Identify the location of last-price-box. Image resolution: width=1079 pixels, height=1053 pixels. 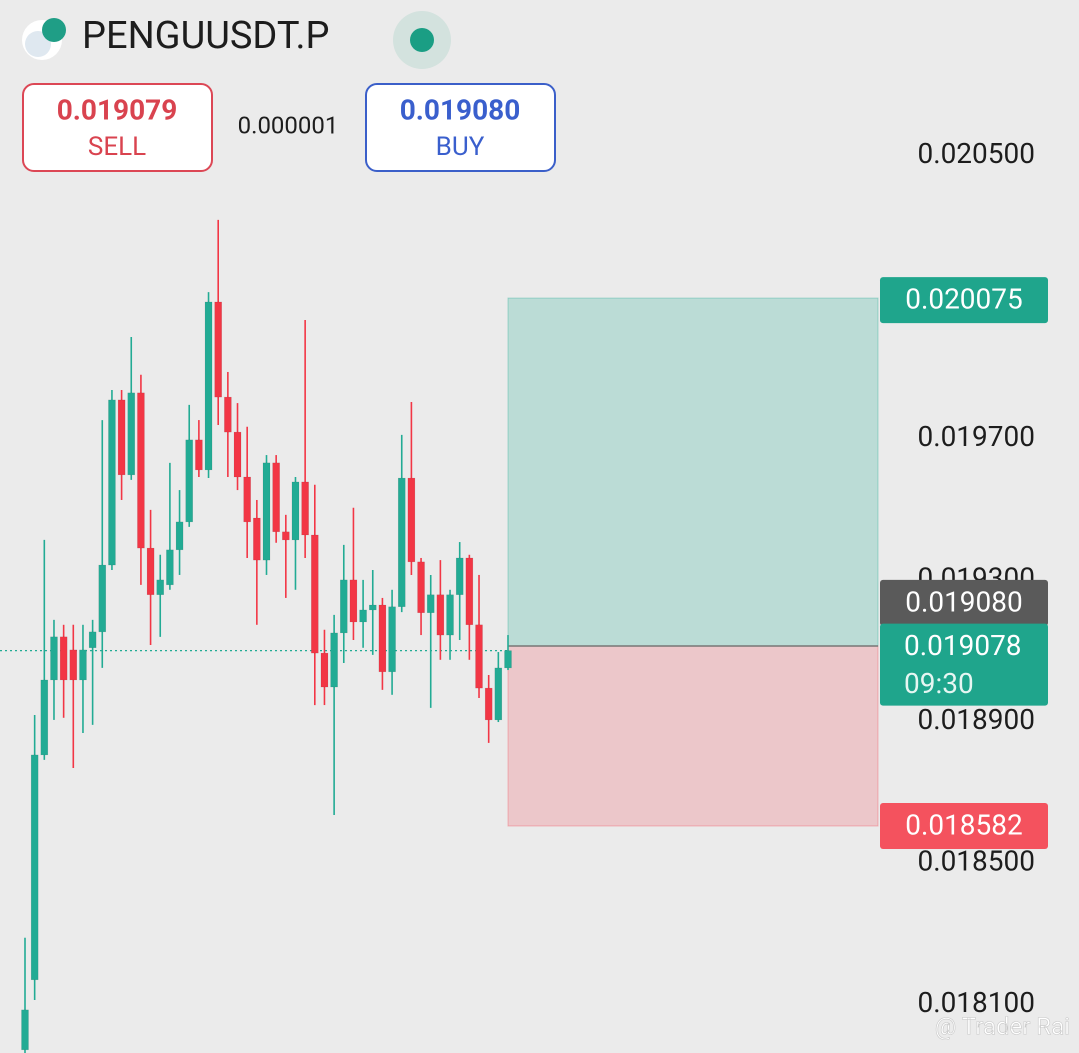
(964, 664).